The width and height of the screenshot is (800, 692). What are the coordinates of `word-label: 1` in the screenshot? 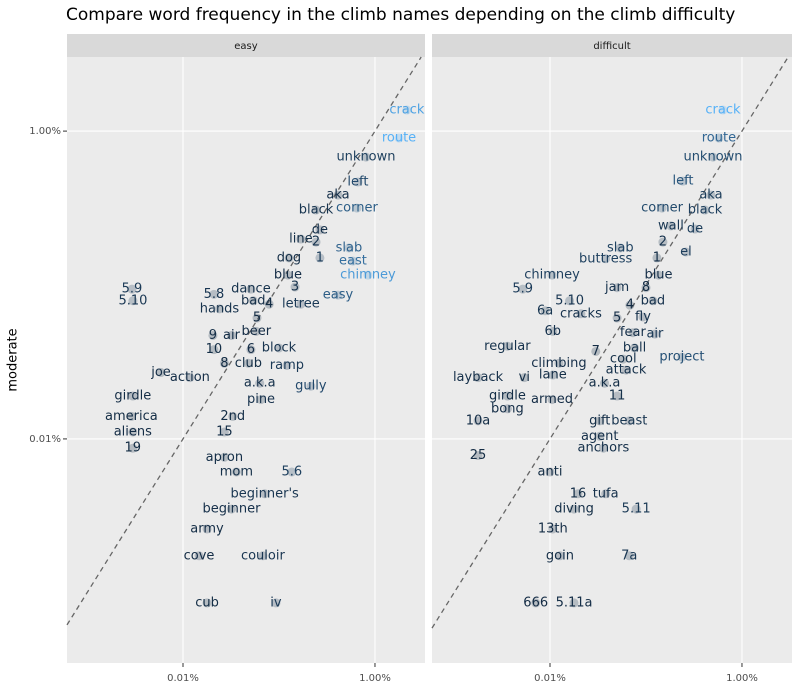 It's located at (657, 257).